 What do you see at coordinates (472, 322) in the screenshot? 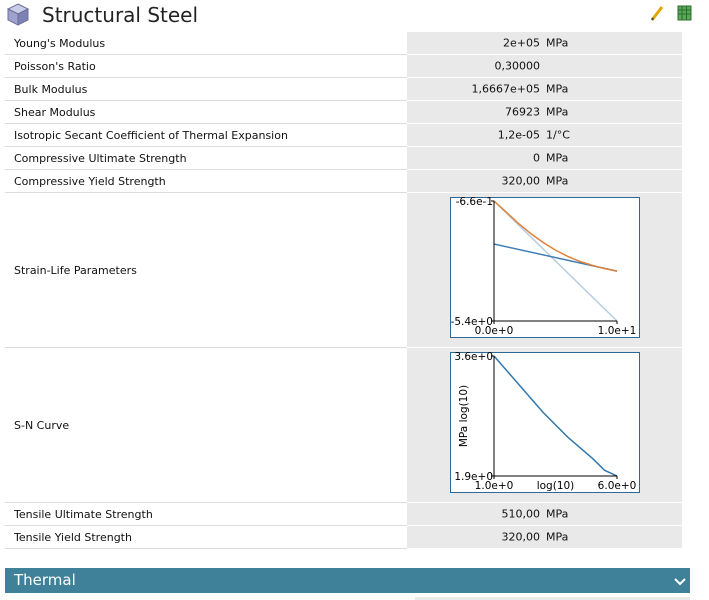
I see `y-tick-label: -5.4e+0` at bounding box center [472, 322].